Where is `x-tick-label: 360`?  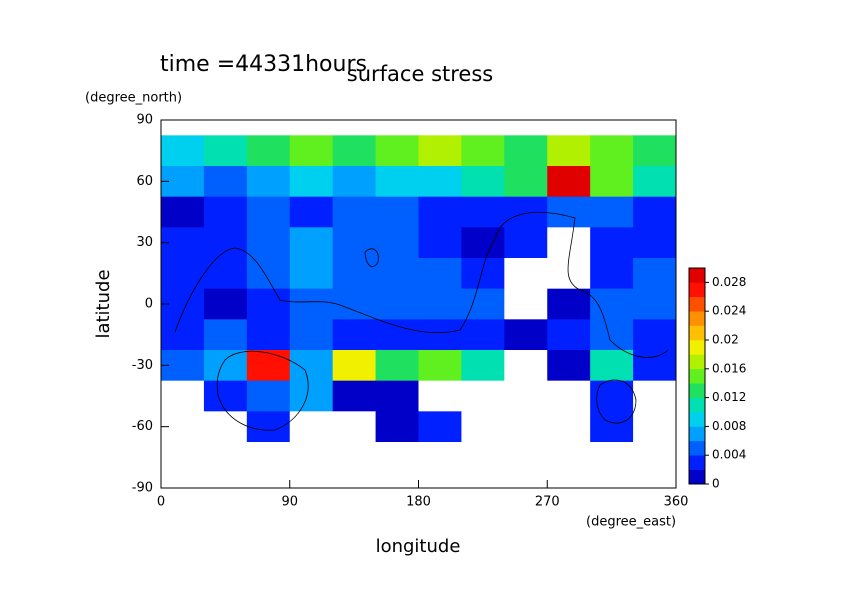 x-tick-label: 360 is located at coordinates (676, 502).